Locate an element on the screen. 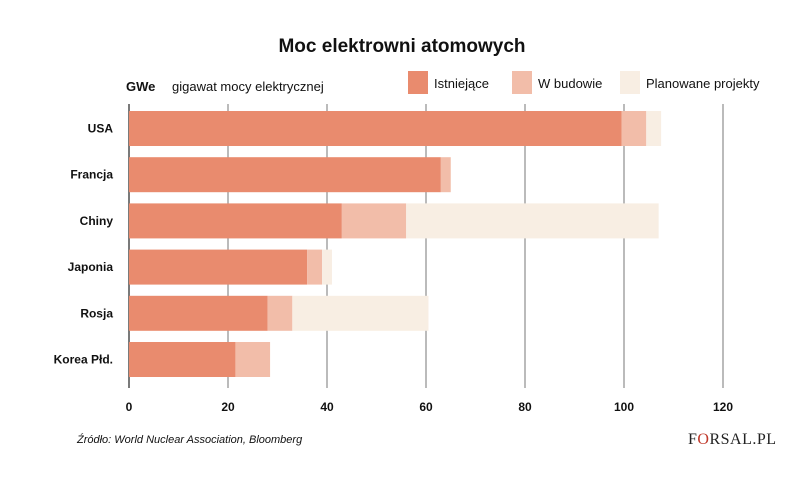  legend-label: Planowane projekty is located at coordinates (703, 83).